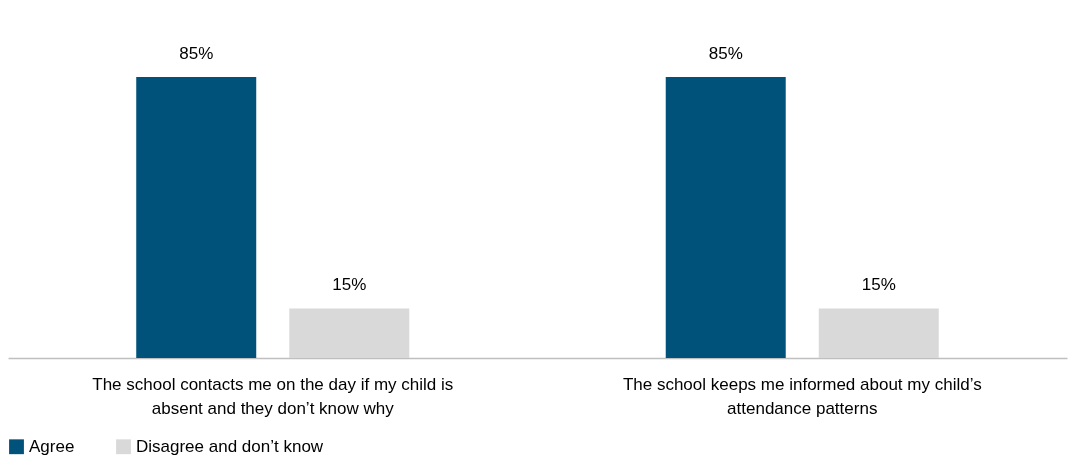 This screenshot has width=1075, height=466. Describe the element at coordinates (802, 396) in the screenshot. I see `x-tick-label: The school keeps me informed about my child’s attendance patterns` at that location.